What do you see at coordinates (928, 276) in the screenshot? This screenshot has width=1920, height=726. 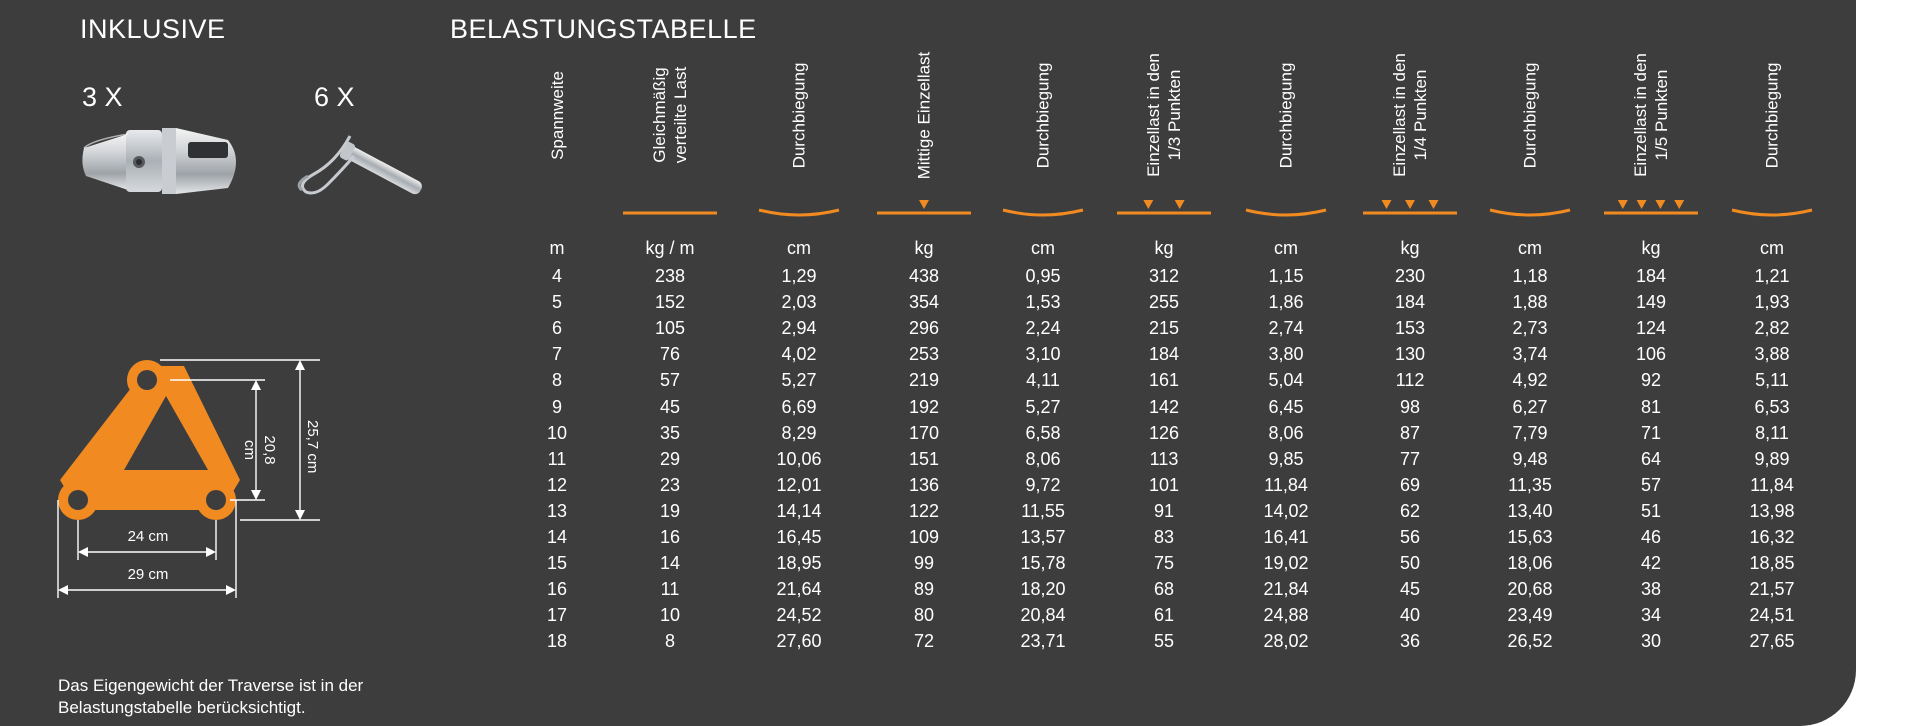 I see `table-row: 4 238 1,29 438 0,95 312 1,15 230 1,18 184 1,21` at bounding box center [928, 276].